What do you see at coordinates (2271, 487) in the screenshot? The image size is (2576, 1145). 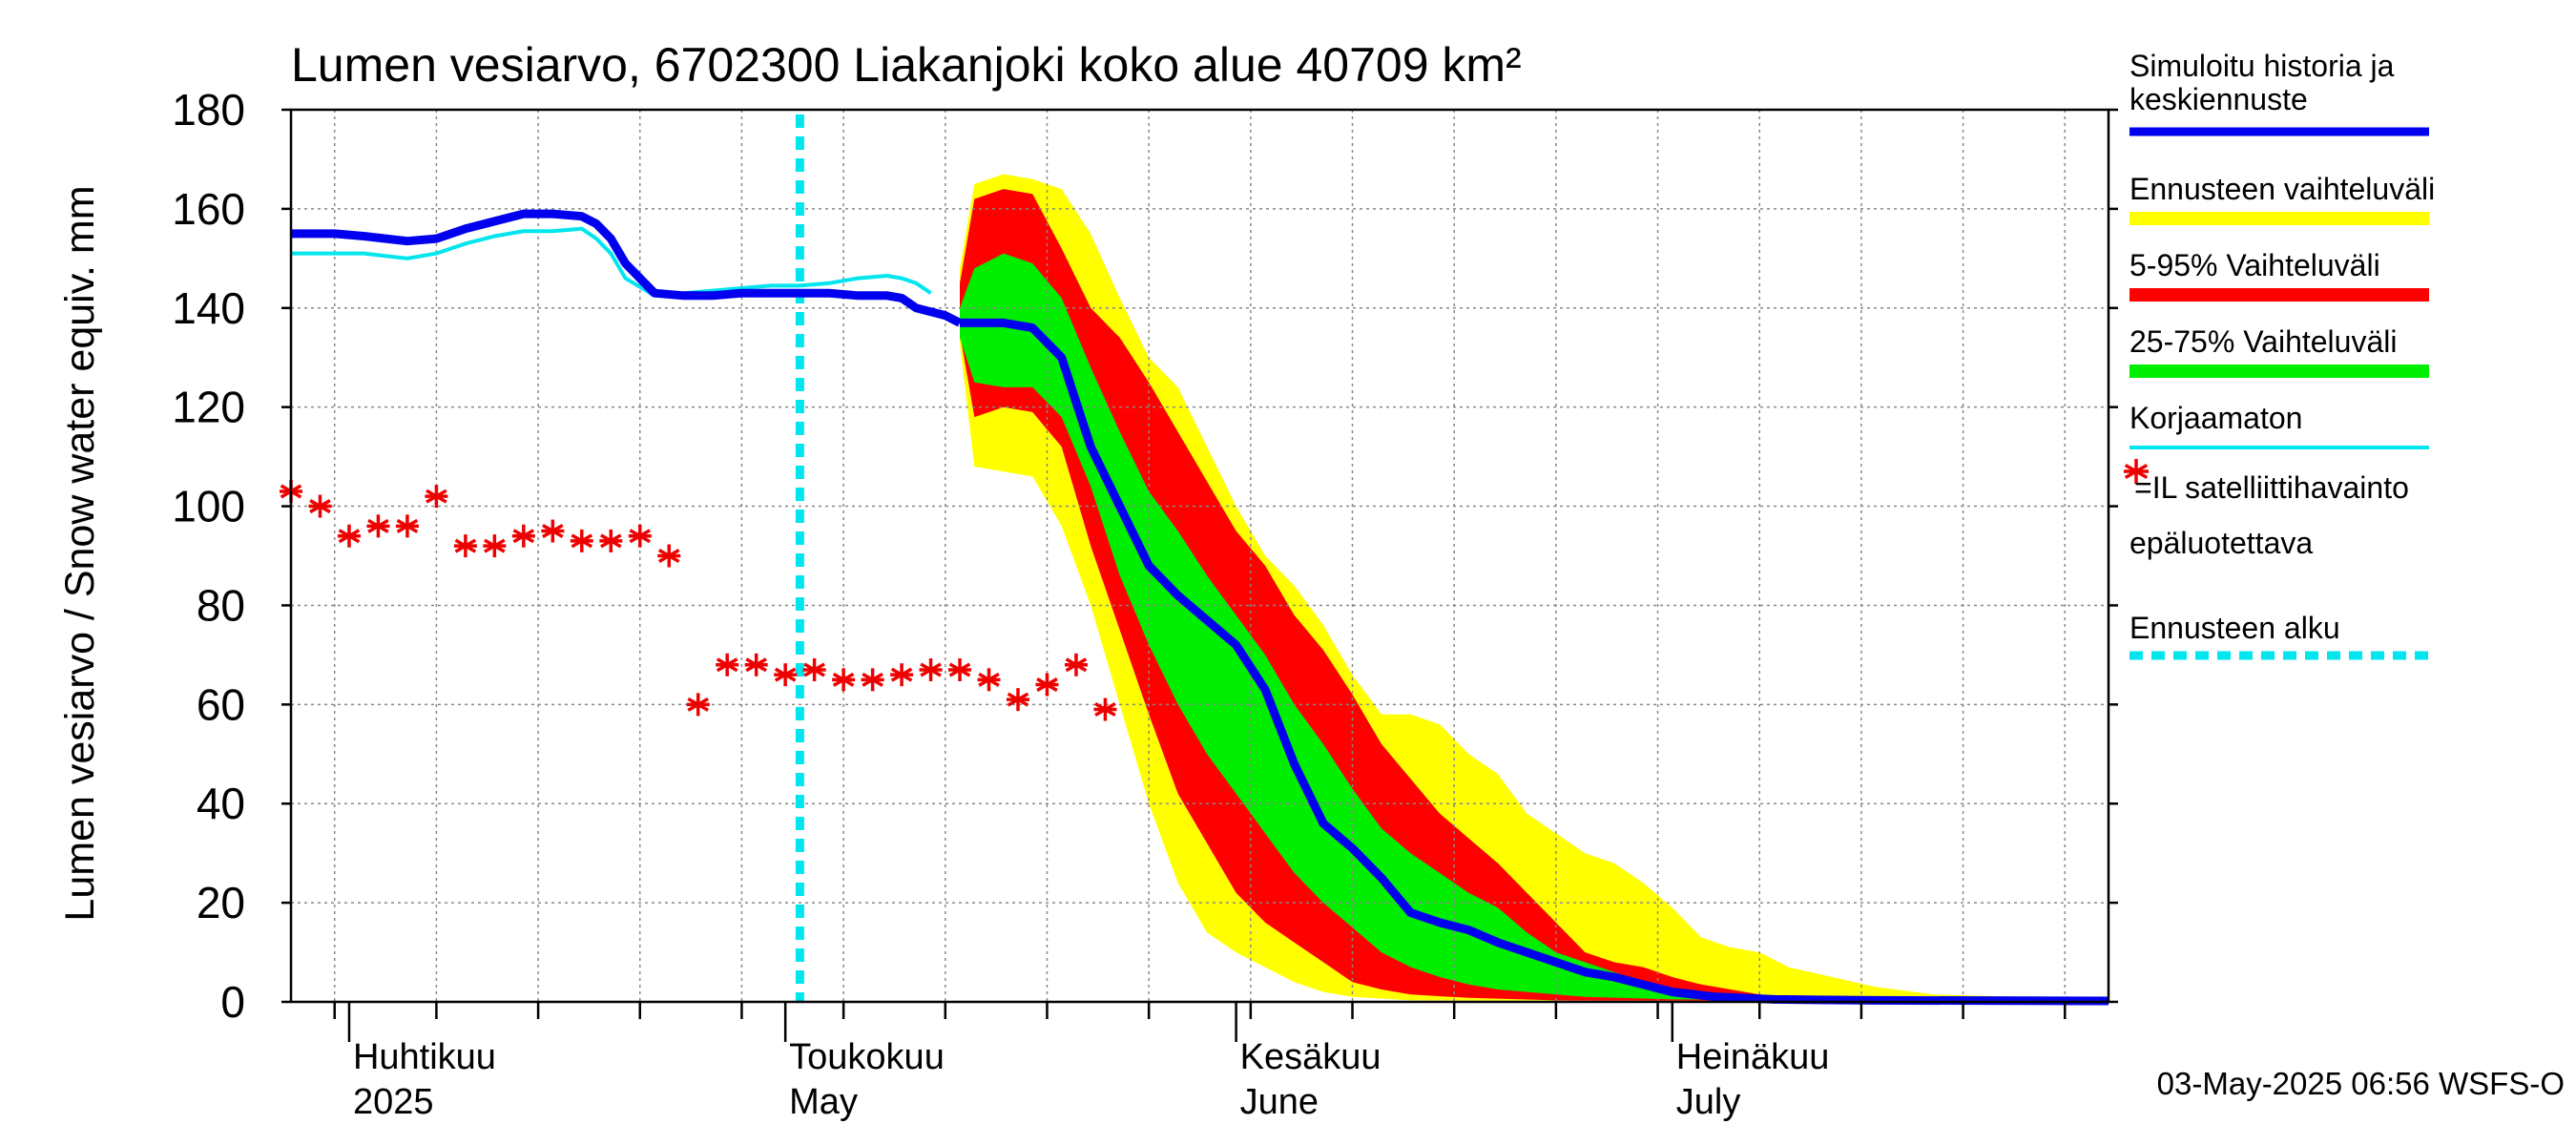 I see `legend-label: =IL satelliittihavainto` at bounding box center [2271, 487].